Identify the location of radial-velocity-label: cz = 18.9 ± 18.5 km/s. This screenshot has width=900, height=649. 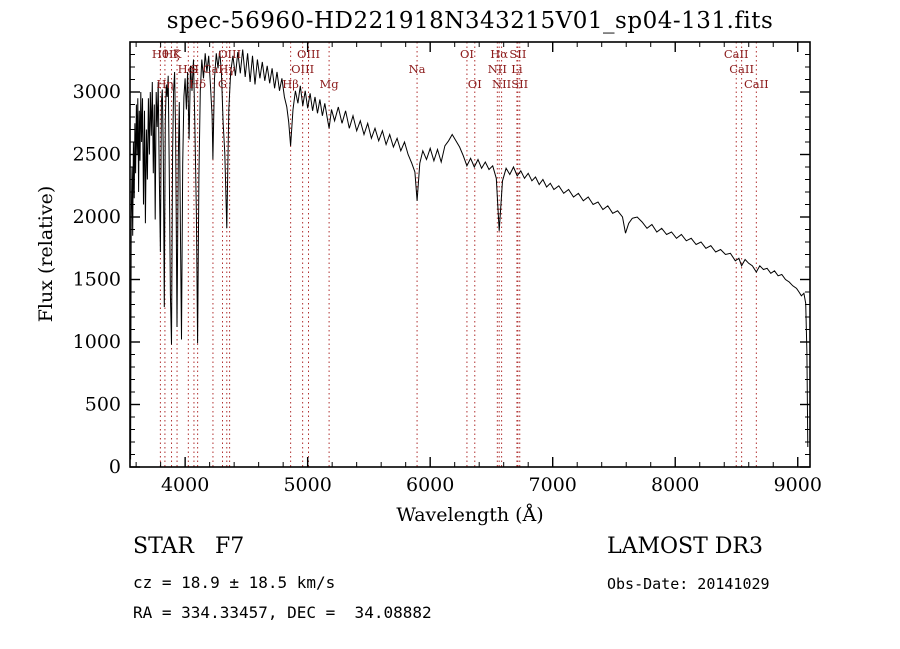
(234, 582).